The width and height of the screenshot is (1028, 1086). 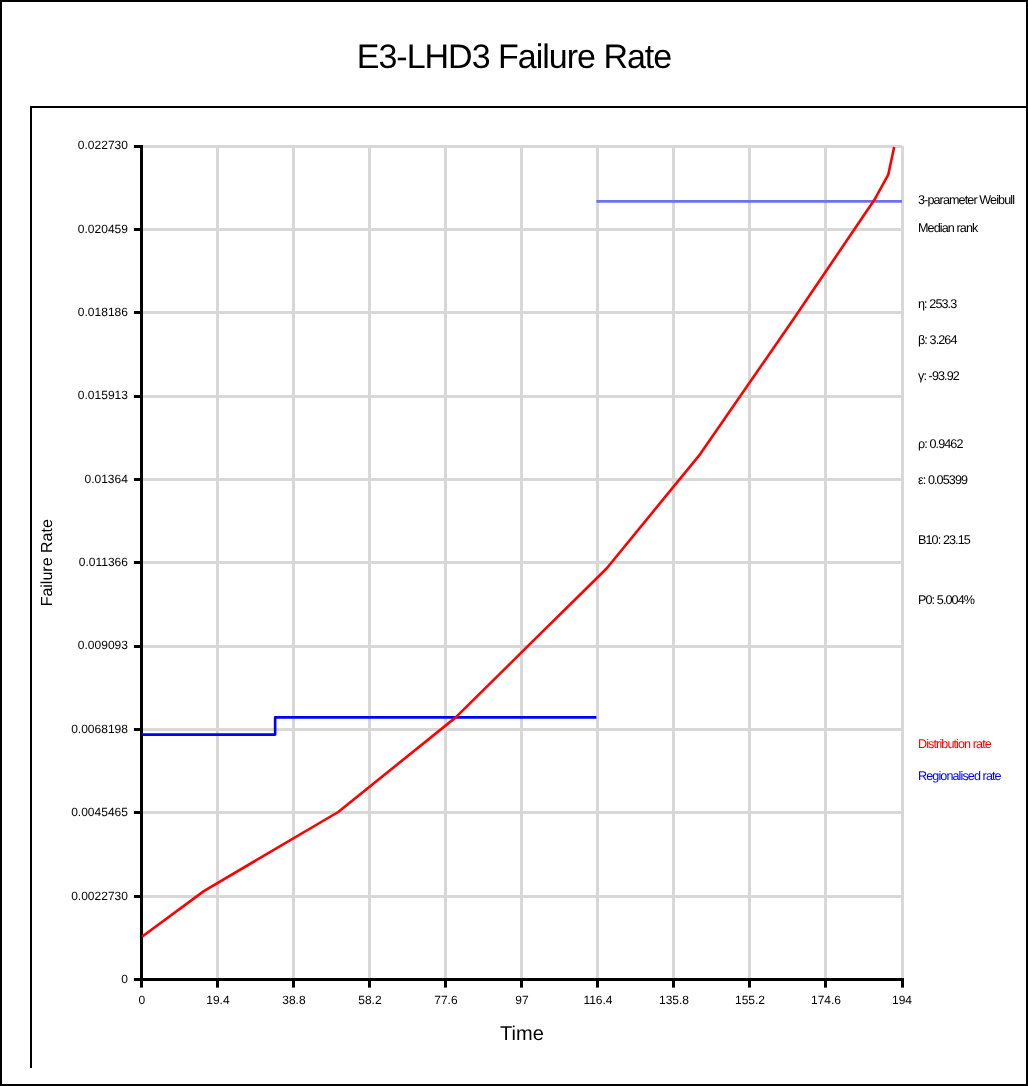 I want to click on x-axis-title: Time, so click(x=522, y=1034).